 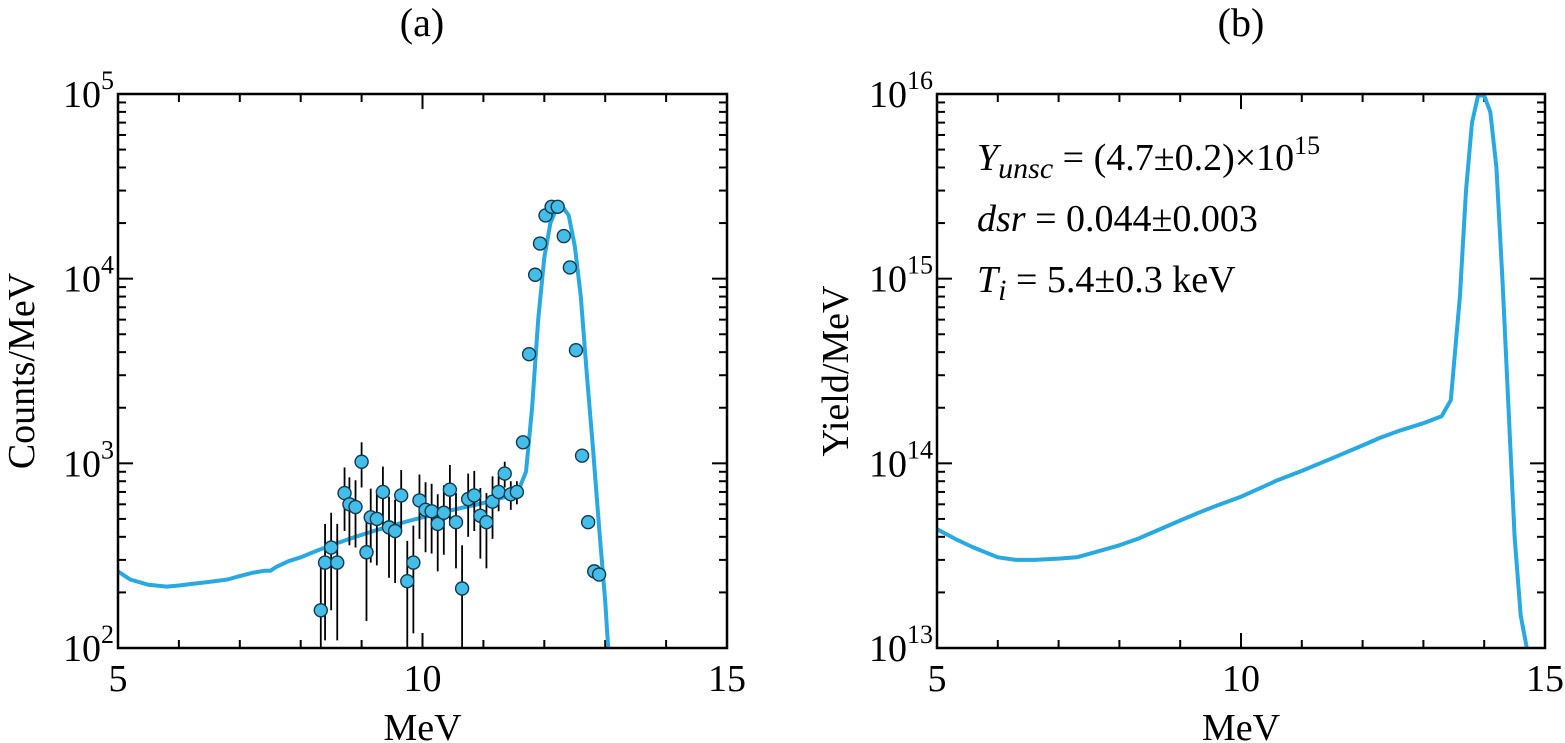 What do you see at coordinates (901, 276) in the screenshot?
I see `y-tick-label: 10¹⁵` at bounding box center [901, 276].